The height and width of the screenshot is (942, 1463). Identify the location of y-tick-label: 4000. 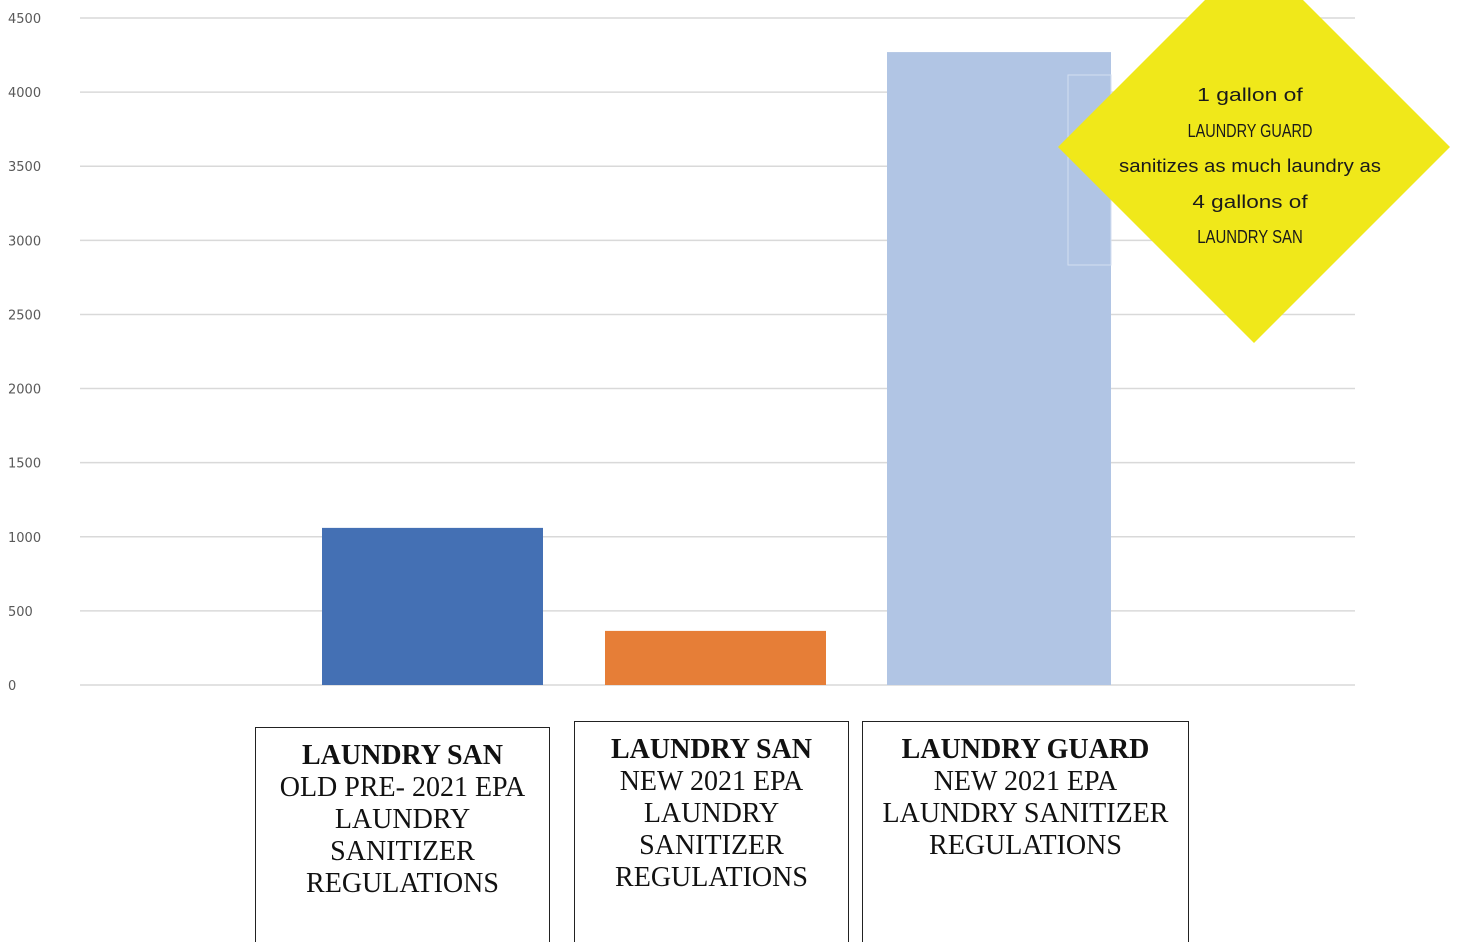
(24, 93).